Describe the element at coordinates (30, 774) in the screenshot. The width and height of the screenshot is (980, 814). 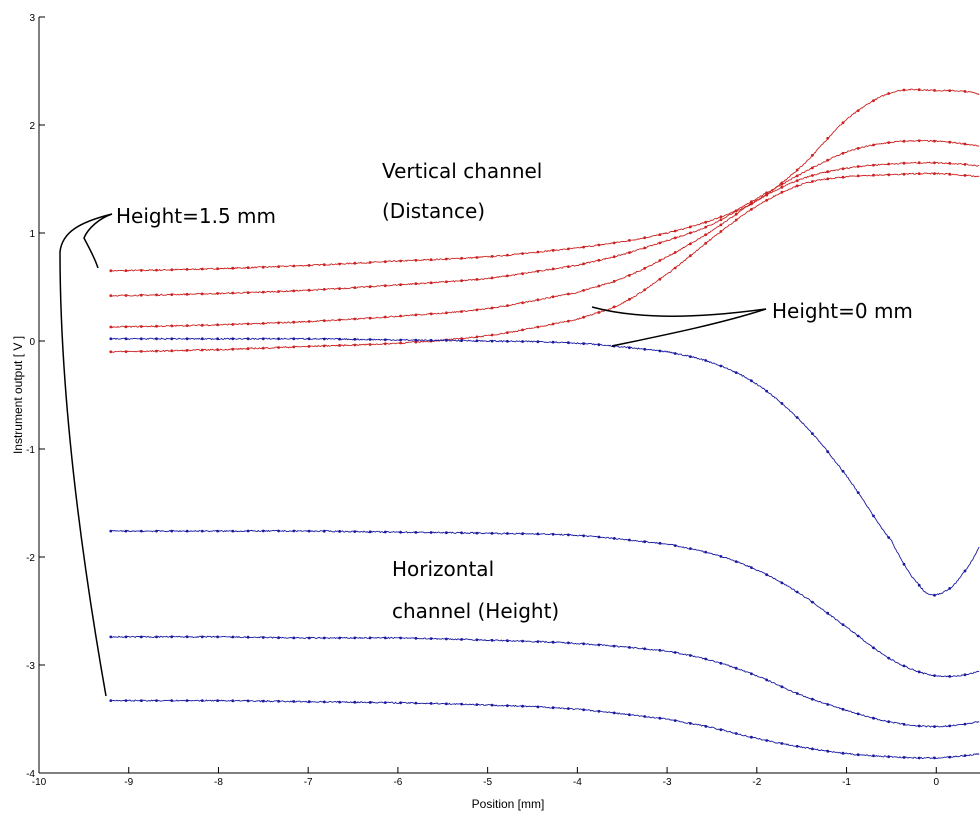
I see `y-tick-label: -4` at that location.